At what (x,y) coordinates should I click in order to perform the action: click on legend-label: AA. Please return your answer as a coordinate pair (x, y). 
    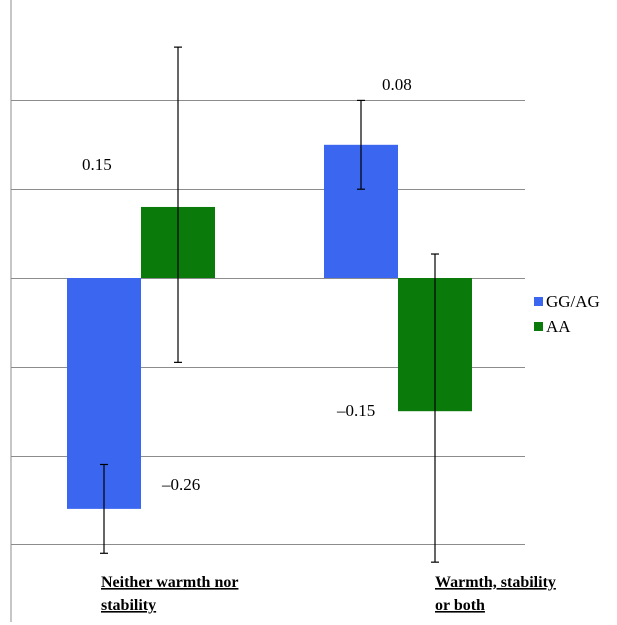
    Looking at the image, I should click on (558, 326).